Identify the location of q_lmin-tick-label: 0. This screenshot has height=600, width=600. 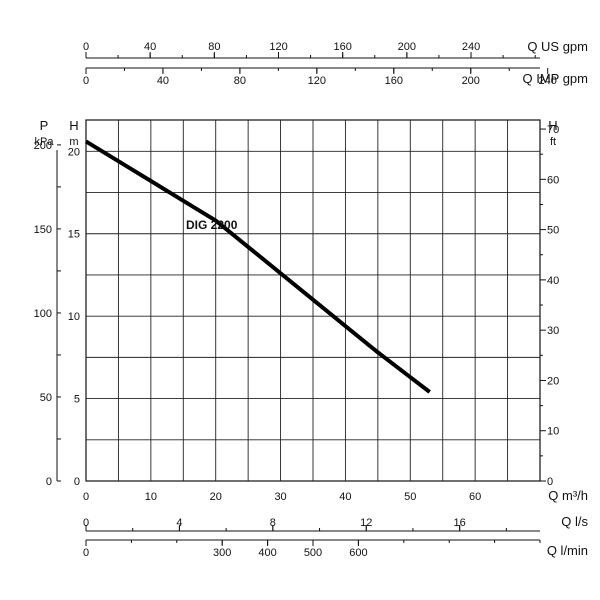
(86, 553).